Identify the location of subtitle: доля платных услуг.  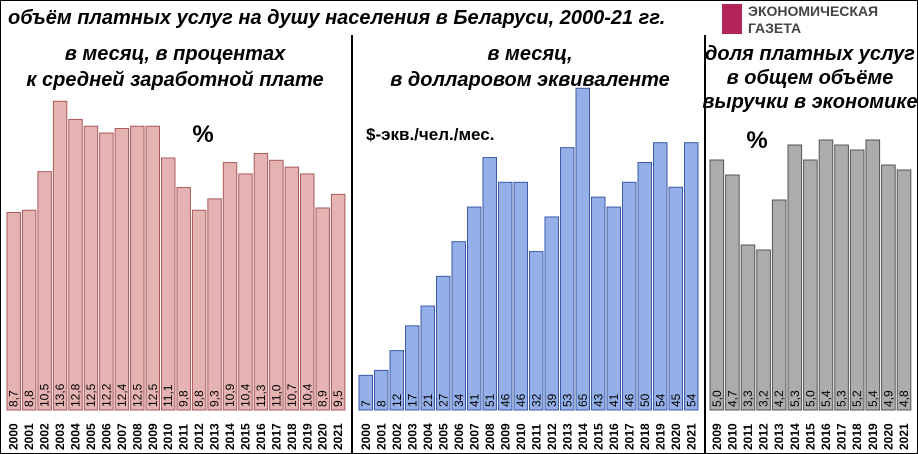
(810, 54).